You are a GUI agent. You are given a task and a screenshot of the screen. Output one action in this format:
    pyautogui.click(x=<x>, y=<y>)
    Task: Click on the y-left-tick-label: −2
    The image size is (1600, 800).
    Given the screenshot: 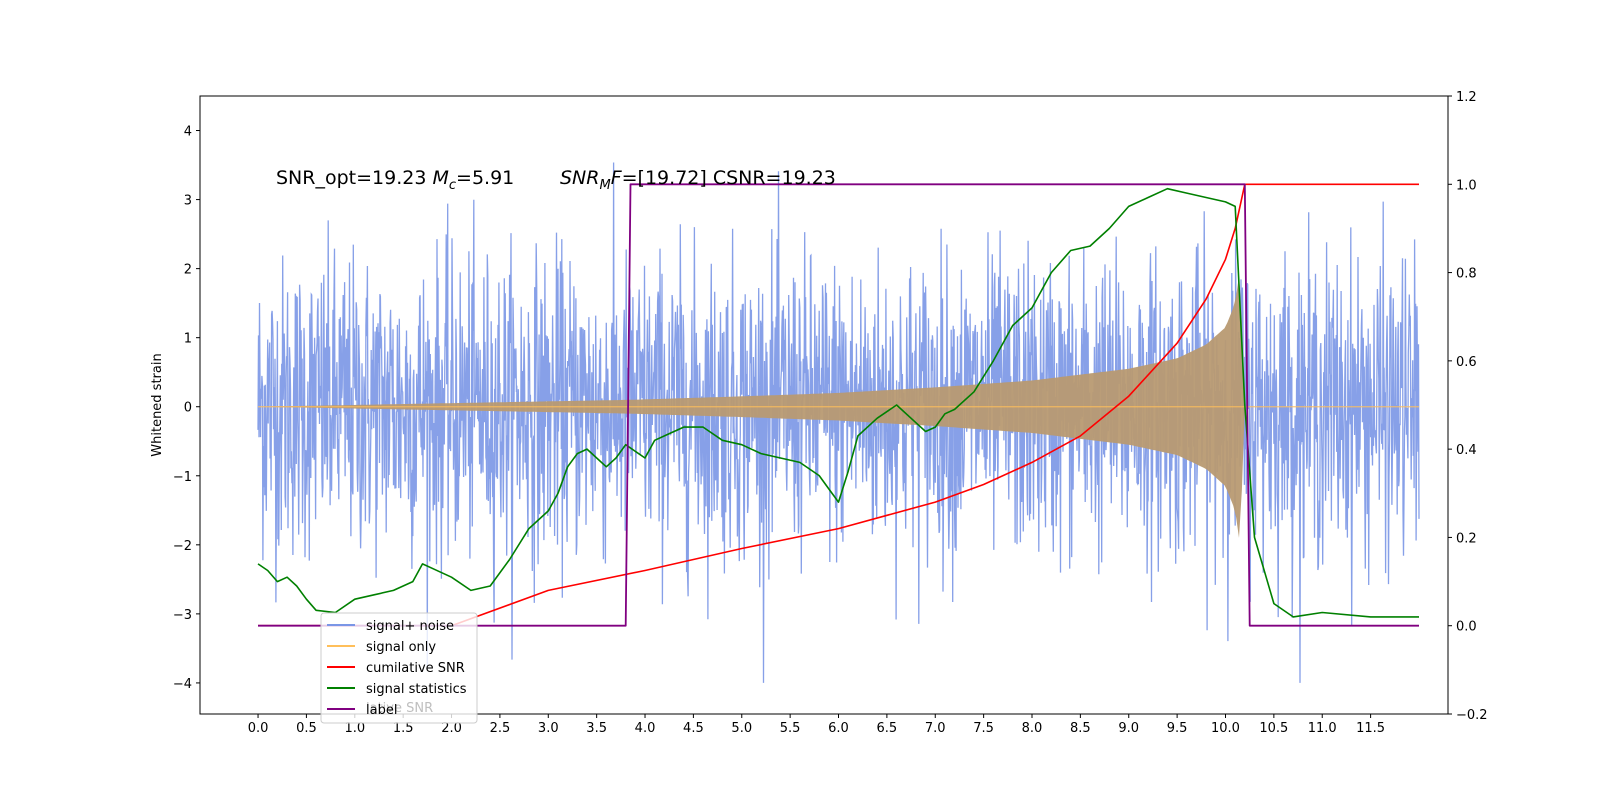 What is the action you would take?
    pyautogui.click(x=182, y=546)
    